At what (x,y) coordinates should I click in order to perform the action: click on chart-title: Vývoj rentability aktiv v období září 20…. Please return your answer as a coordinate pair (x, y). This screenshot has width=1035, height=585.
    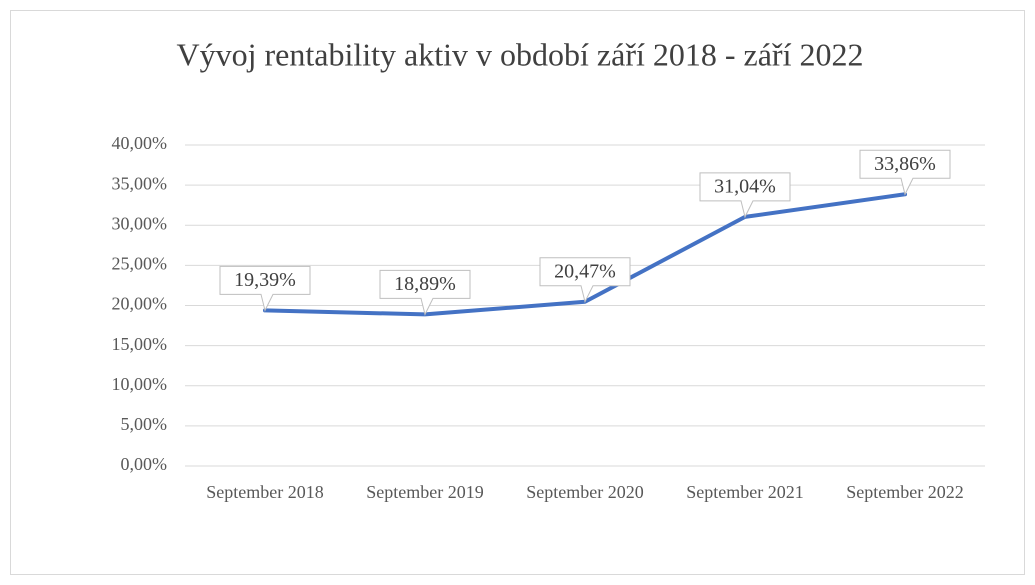
    Looking at the image, I should click on (520, 54).